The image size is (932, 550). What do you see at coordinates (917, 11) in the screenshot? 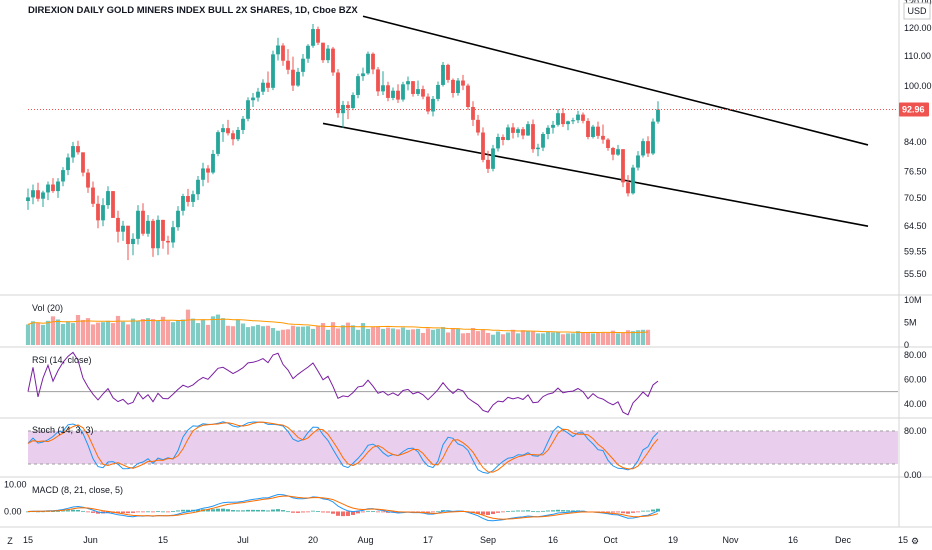
I see `currency-box` at bounding box center [917, 11].